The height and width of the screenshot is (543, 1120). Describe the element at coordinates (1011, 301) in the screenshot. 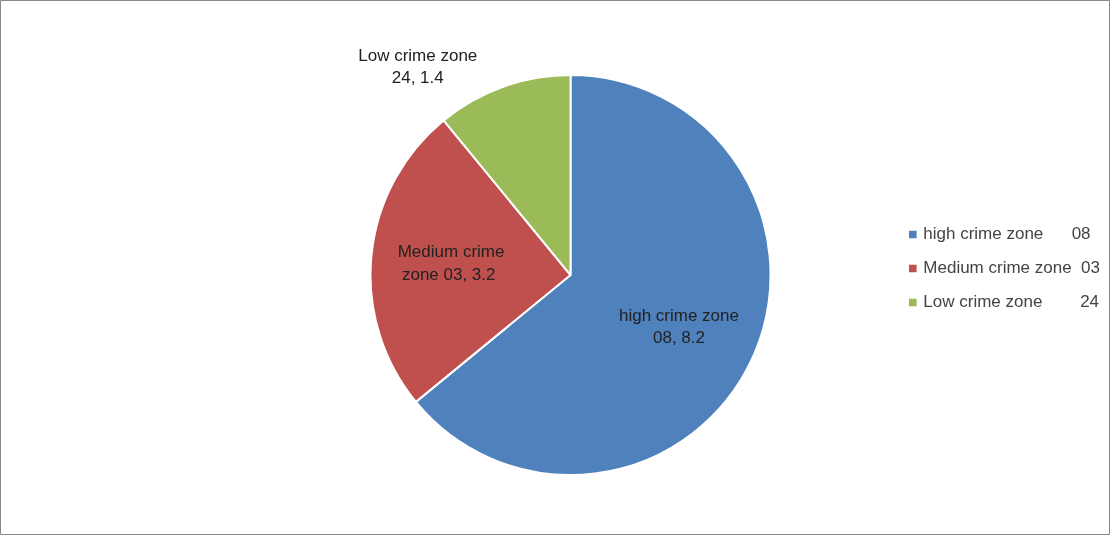

I see `legend-label: Low crime zone 24` at that location.